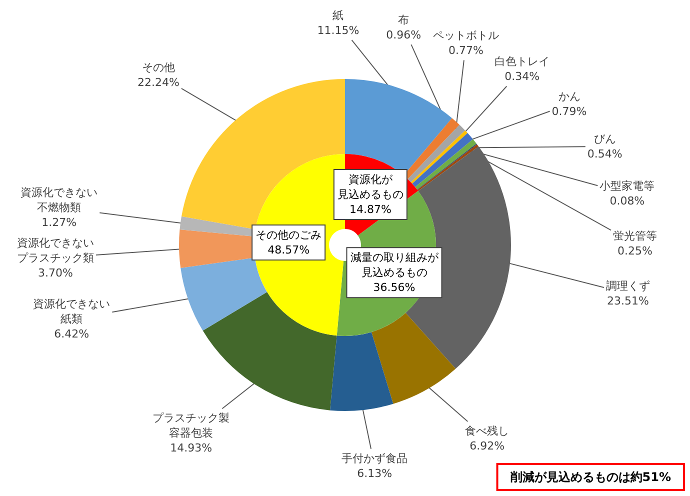 The image size is (690, 496). What do you see at coordinates (289, 235) in the screenshot?
I see `slice-label: その他のごみ` at bounding box center [289, 235].